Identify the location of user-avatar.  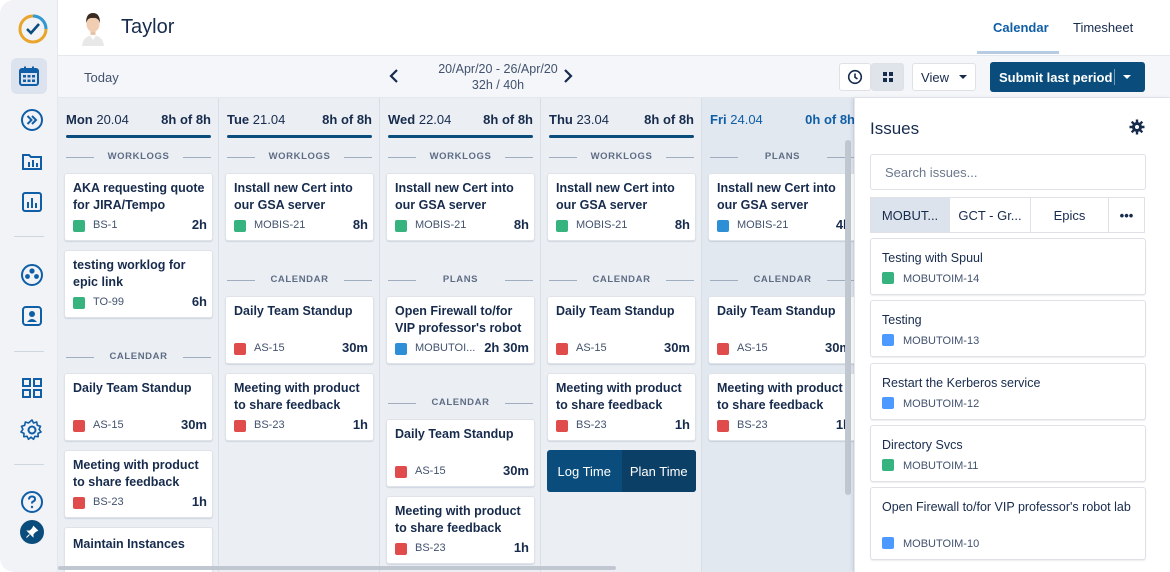
(93, 28).